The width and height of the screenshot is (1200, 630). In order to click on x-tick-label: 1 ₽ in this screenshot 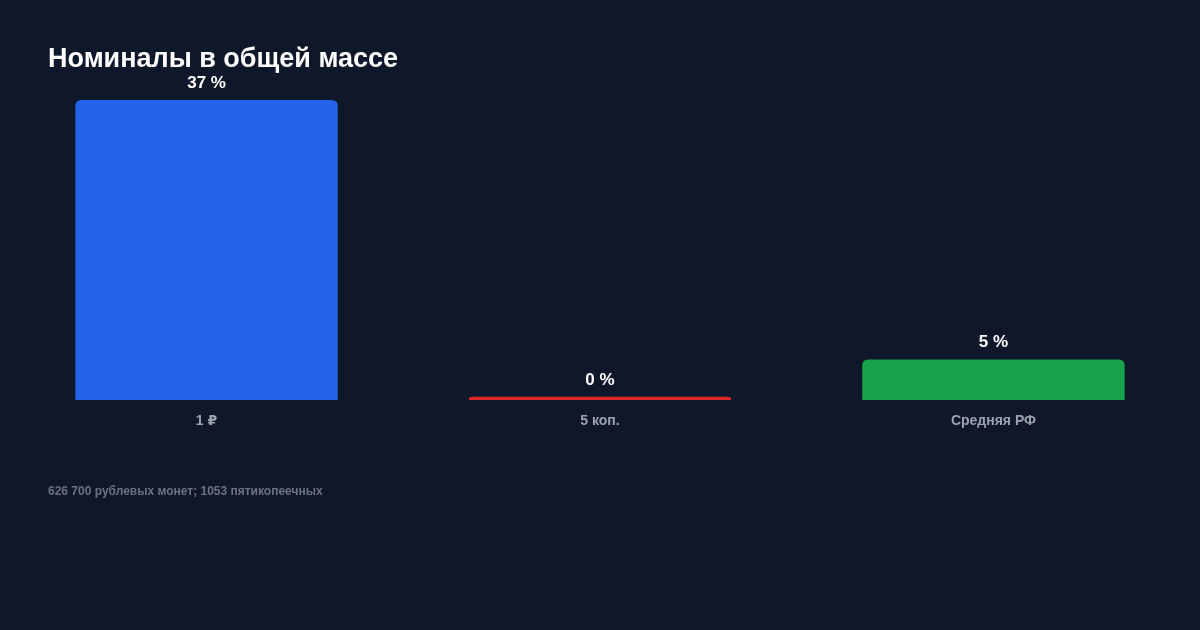, I will do `click(206, 420)`.